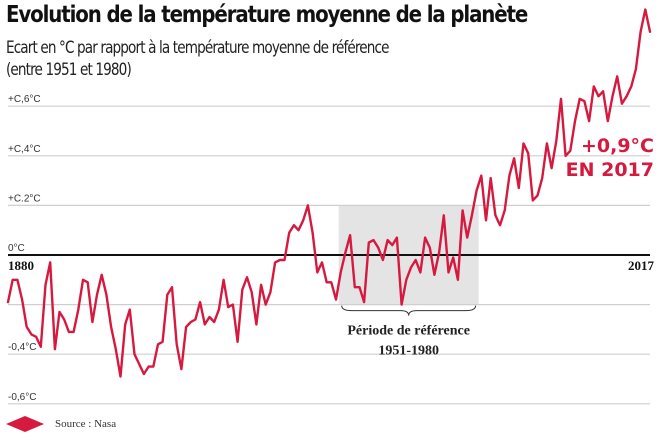  What do you see at coordinates (641, 265) in the screenshot?
I see `x-tick-label: 2017` at bounding box center [641, 265].